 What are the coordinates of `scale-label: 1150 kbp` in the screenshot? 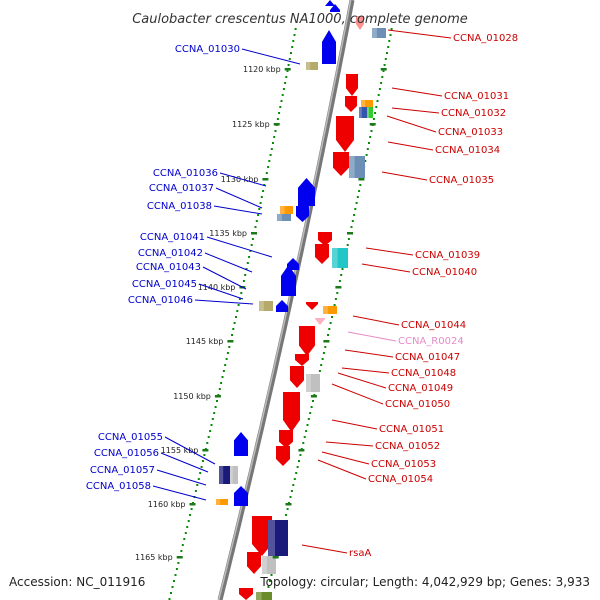 It's located at (192, 396).